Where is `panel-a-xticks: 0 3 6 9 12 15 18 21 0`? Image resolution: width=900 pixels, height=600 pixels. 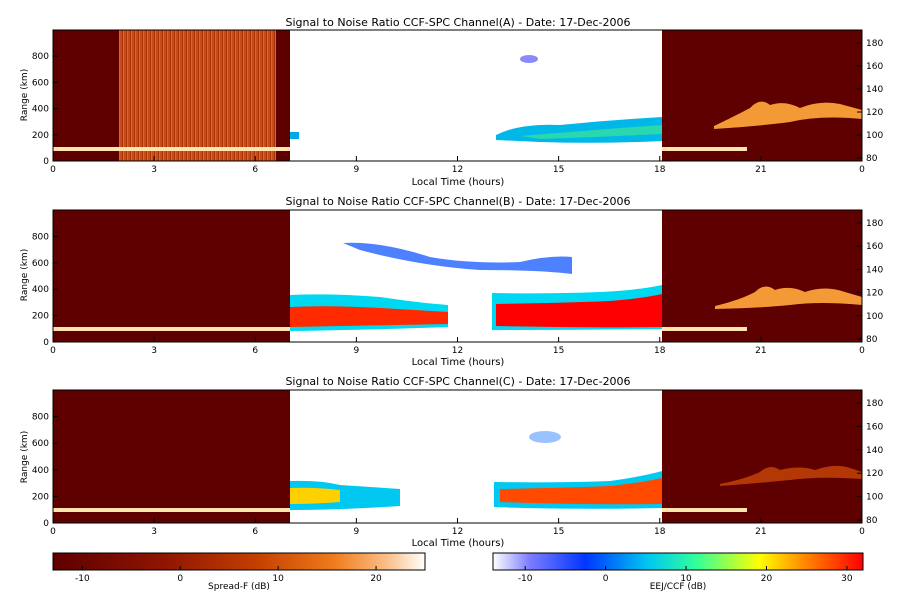
panel-a-xticks: 0 3 6 9 12 15 18 21 0 is located at coordinates (457, 165).